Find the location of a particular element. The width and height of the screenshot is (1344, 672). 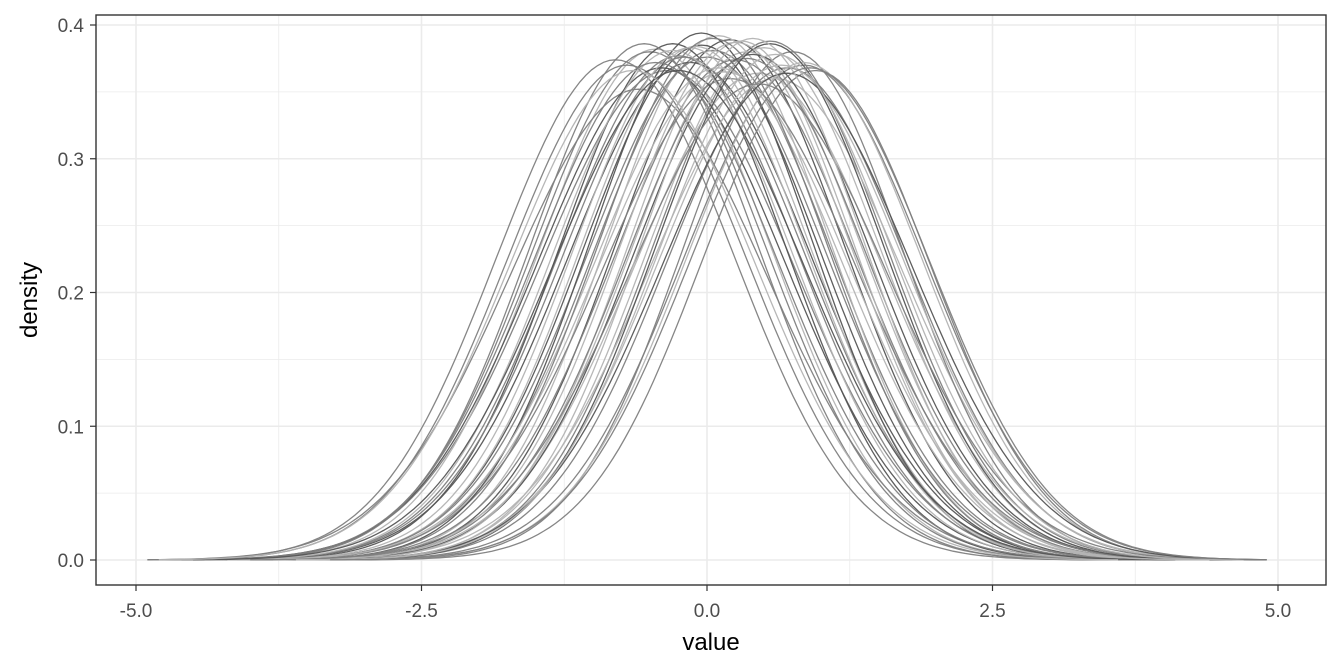

x-axis-title: value is located at coordinates (710, 642).